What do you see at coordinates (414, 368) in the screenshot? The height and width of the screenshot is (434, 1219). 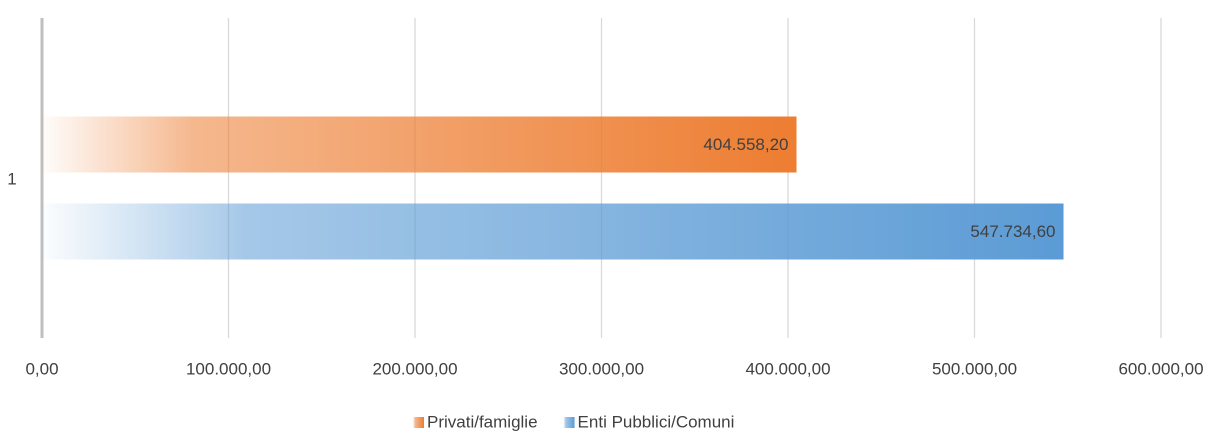 I see `x-tick-label: 200.000,00` at bounding box center [414, 368].